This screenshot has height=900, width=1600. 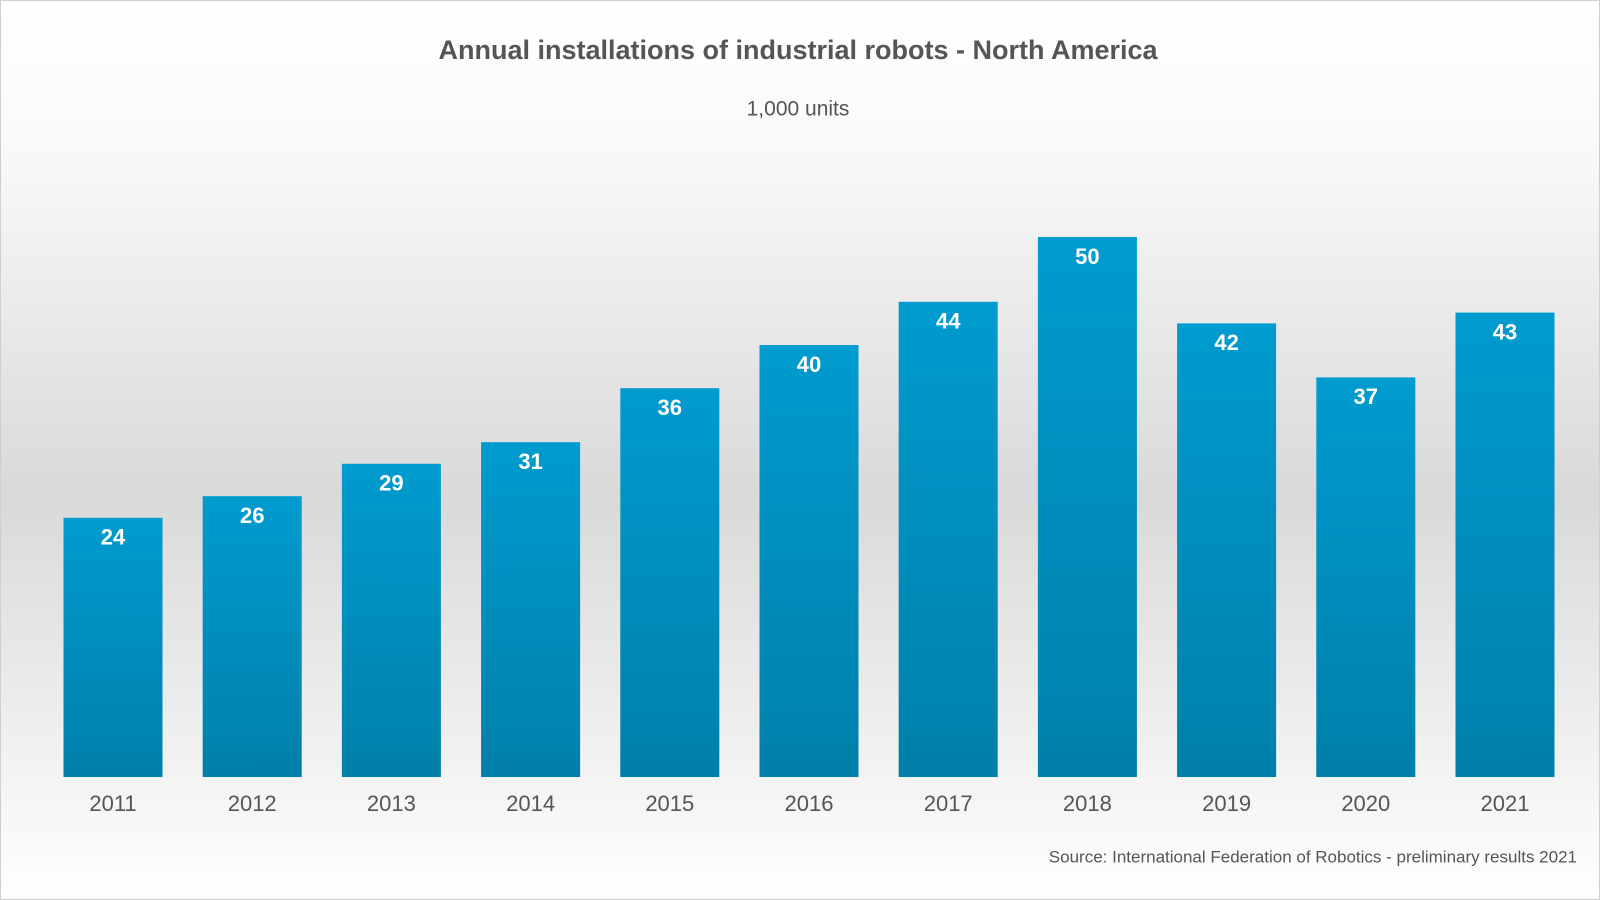 What do you see at coordinates (669, 803) in the screenshot?
I see `x-tick-label: 2015` at bounding box center [669, 803].